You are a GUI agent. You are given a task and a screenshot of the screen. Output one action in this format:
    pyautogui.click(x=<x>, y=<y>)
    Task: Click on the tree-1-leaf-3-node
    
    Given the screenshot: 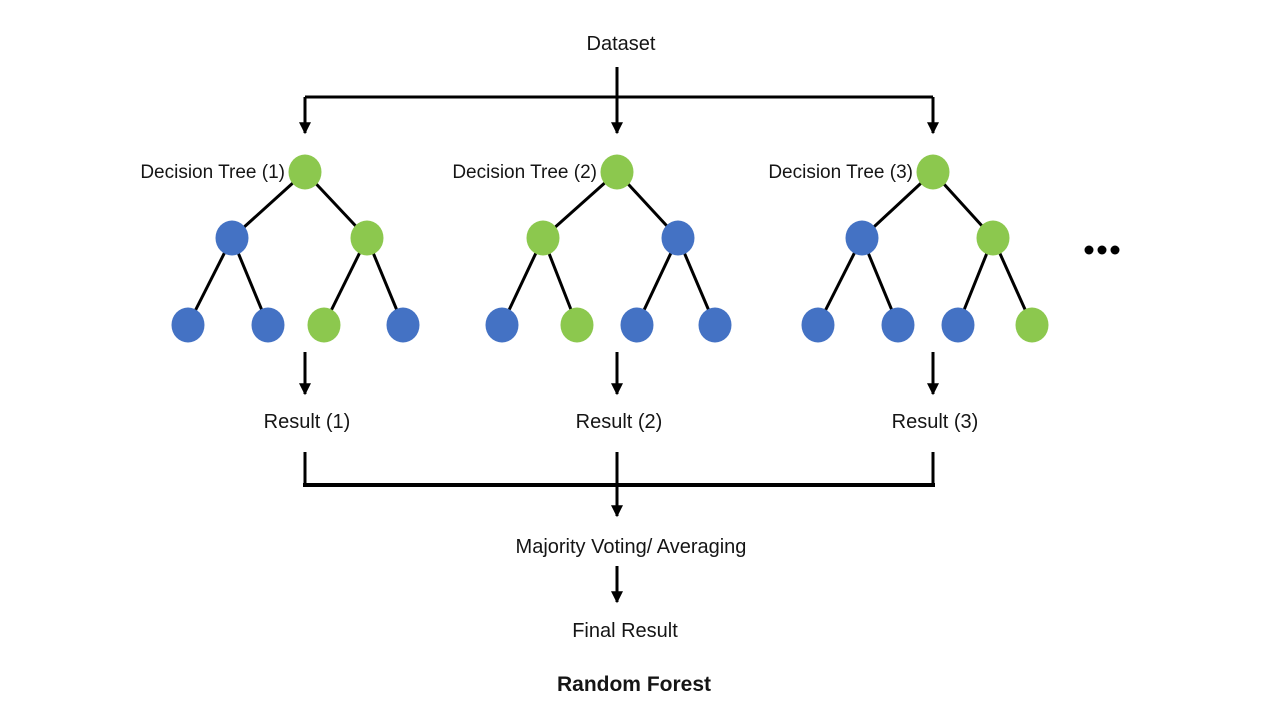 What is the action you would take?
    pyautogui.click(x=324, y=325)
    